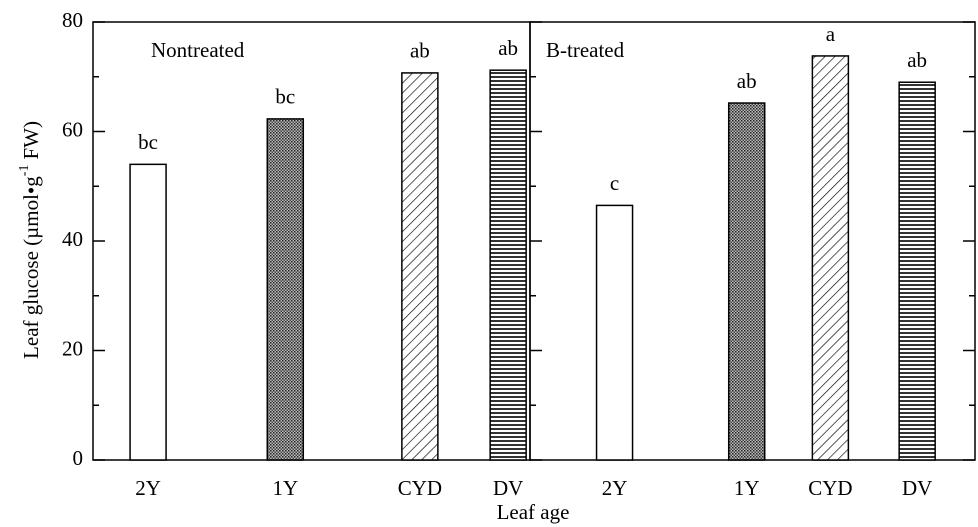 The image size is (978, 527). Describe the element at coordinates (585, 50) in the screenshot. I see `panel-title: B-treated` at that location.